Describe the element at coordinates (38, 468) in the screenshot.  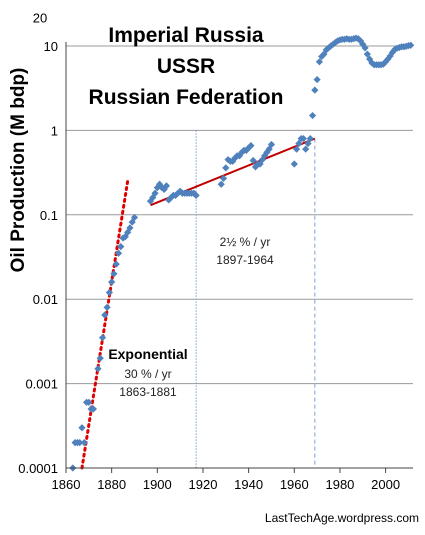
I see `y-tick-label: 0.0001` at that location.